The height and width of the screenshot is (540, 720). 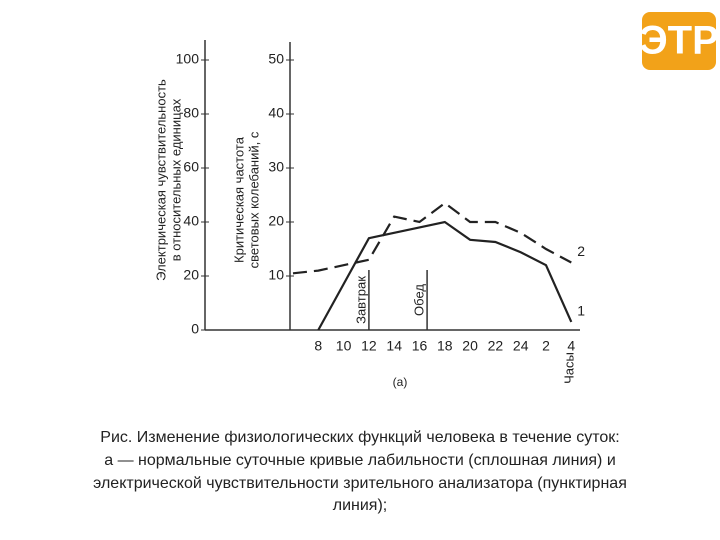 What do you see at coordinates (521, 346) in the screenshot?
I see `x-tick-label: 24` at bounding box center [521, 346].